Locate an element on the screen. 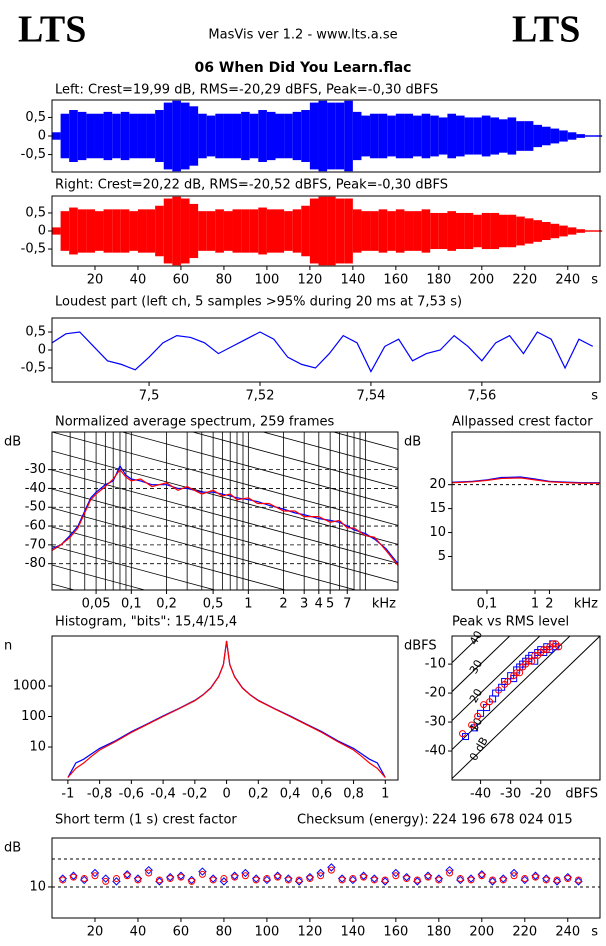 This screenshot has height=946, width=606. logo-right: LTS is located at coordinates (546, 30).